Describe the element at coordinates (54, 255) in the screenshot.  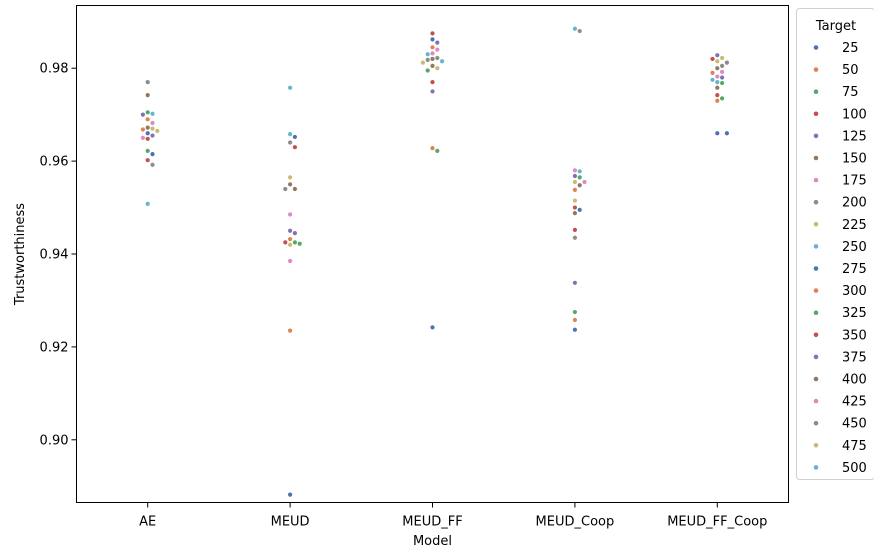
I see `y-tick-label: 0.94` at that location.